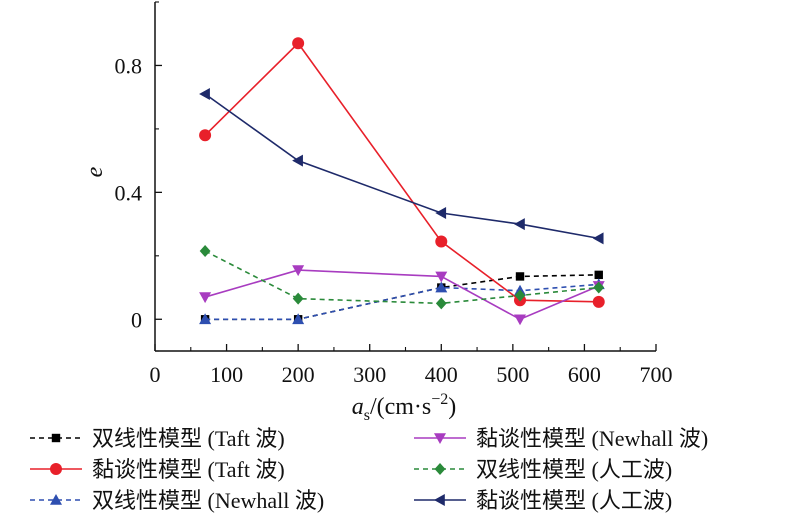 This screenshot has width=800, height=523. I want to click on x-tick-label: 600, so click(584, 374).